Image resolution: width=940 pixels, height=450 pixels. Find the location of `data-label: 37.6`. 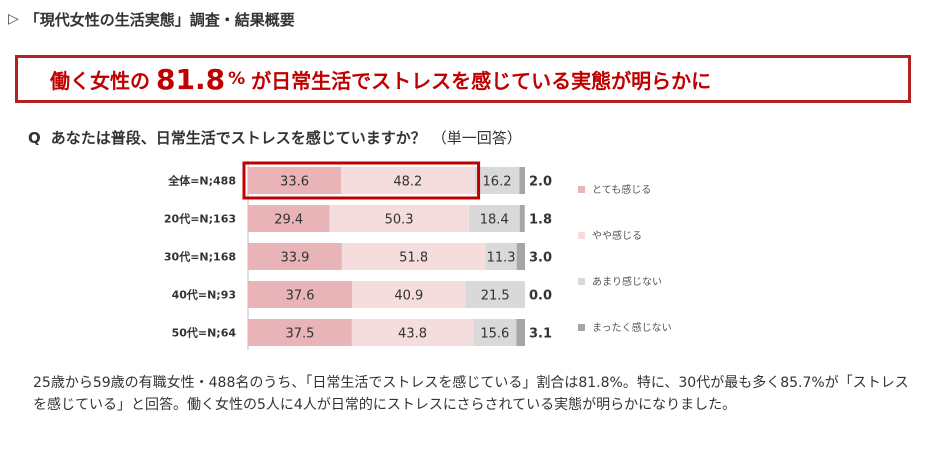

data-label: 37.6 is located at coordinates (300, 296).